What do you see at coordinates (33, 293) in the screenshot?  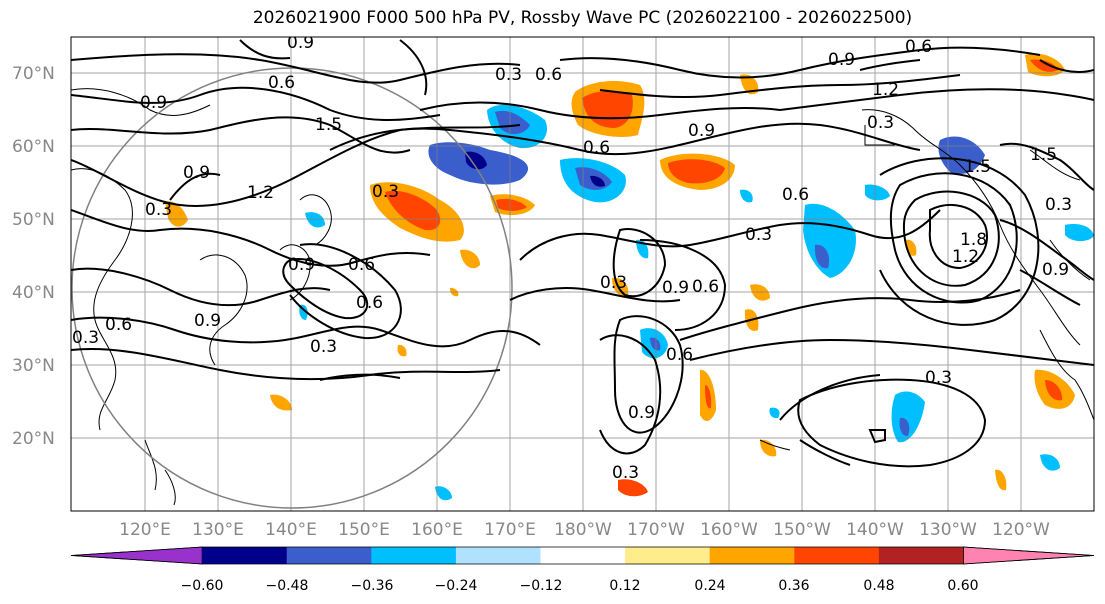 I see `lat-label: 40°N` at bounding box center [33, 293].